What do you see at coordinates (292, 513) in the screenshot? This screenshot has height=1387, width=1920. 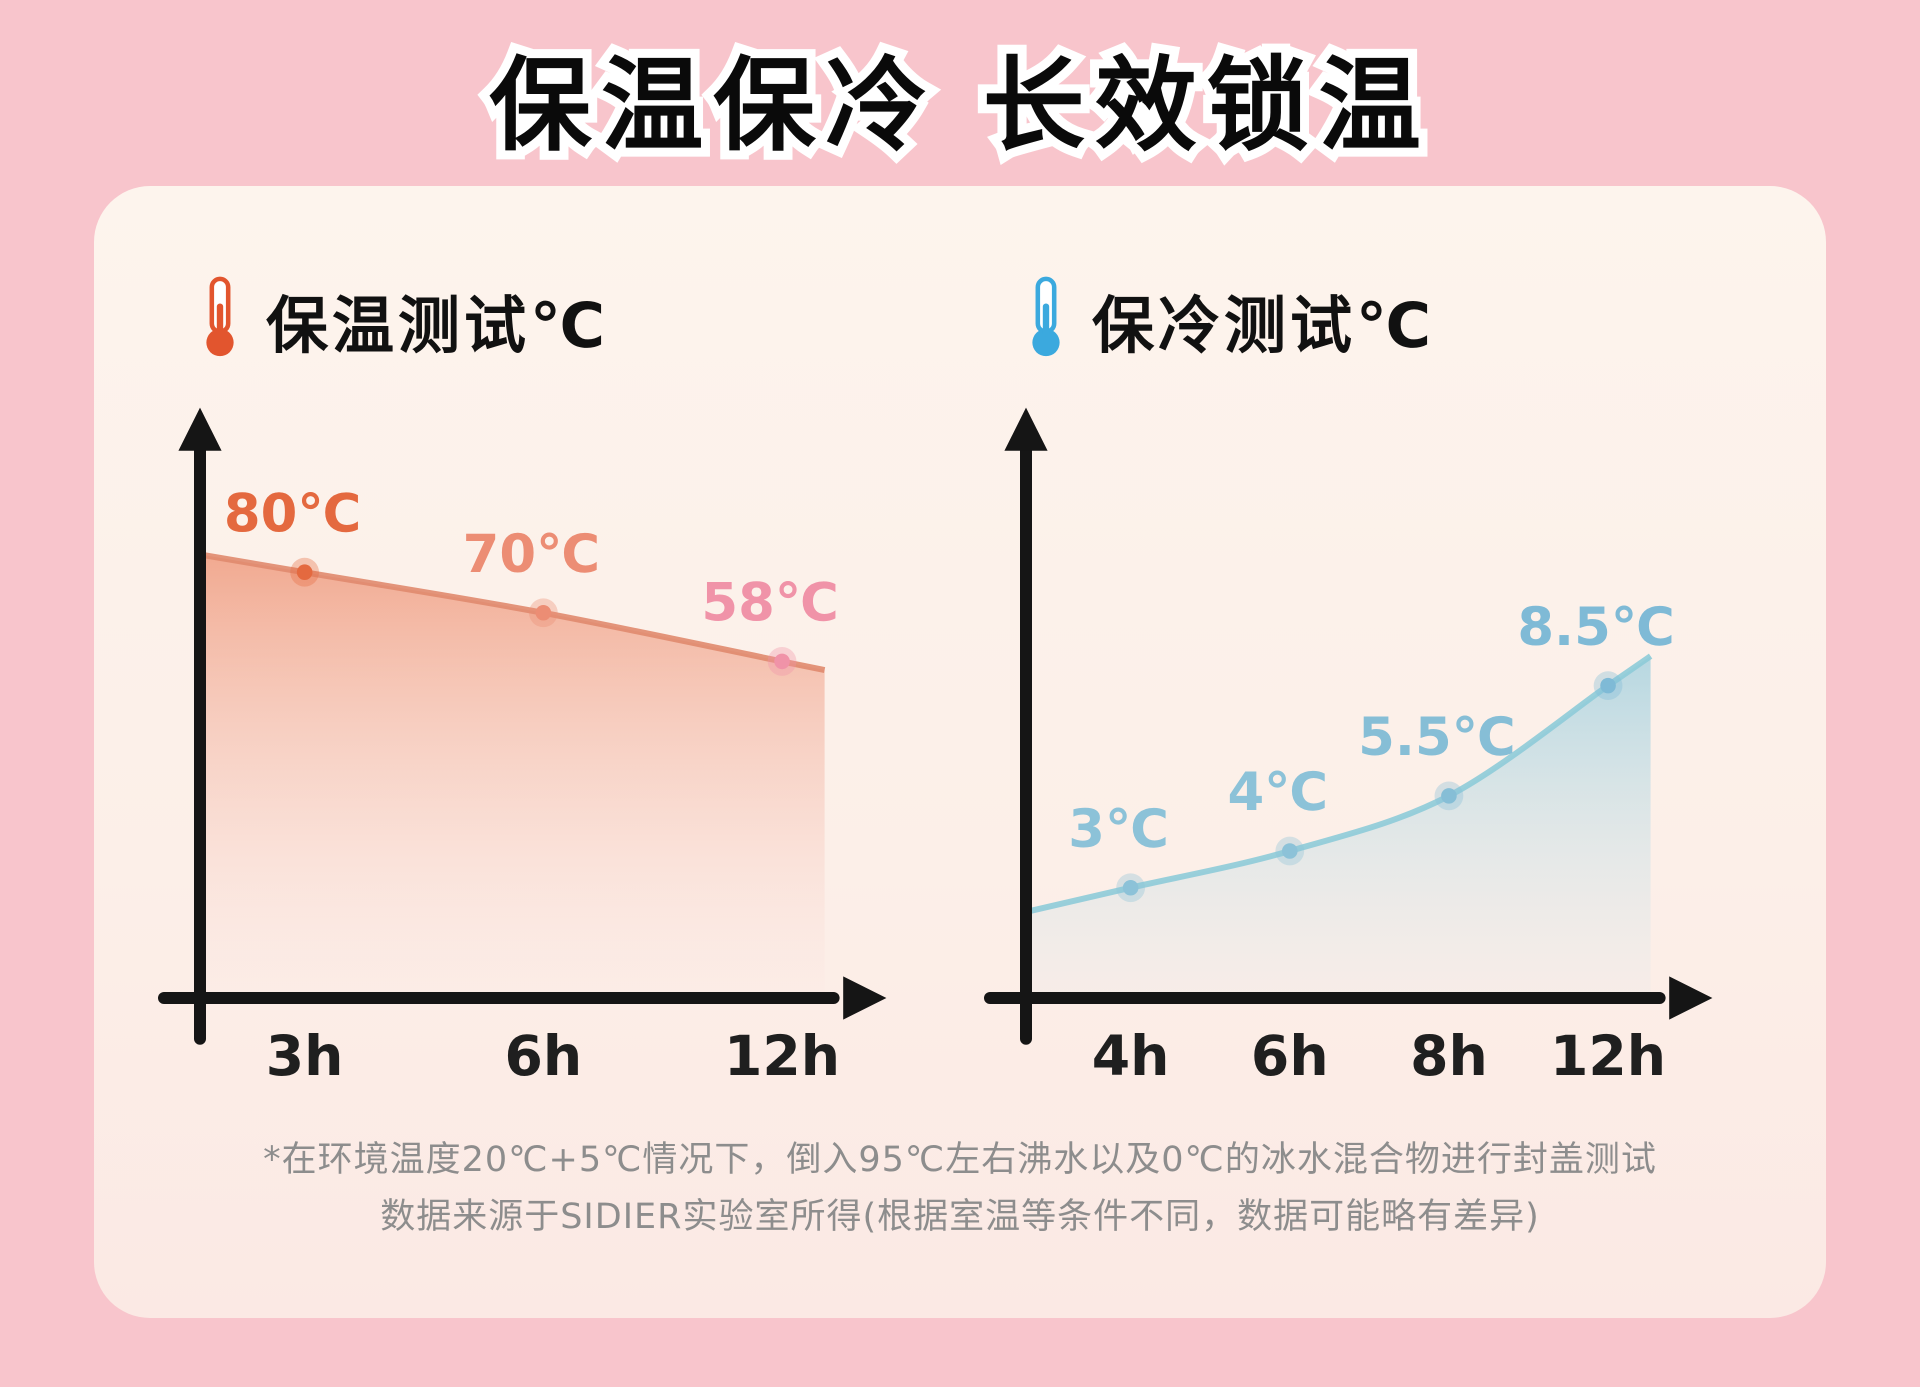 I see `point-label: 80℃` at bounding box center [292, 513].